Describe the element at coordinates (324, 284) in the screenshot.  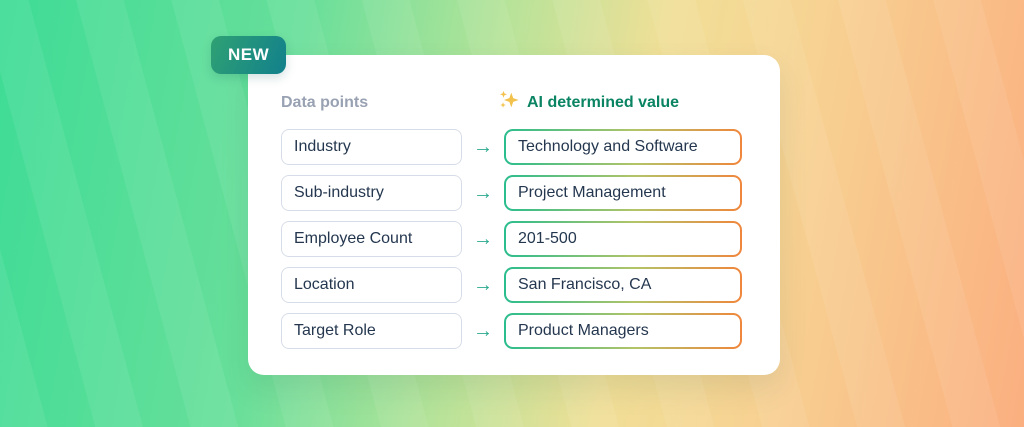
I see `data-point-label: Location` at that location.